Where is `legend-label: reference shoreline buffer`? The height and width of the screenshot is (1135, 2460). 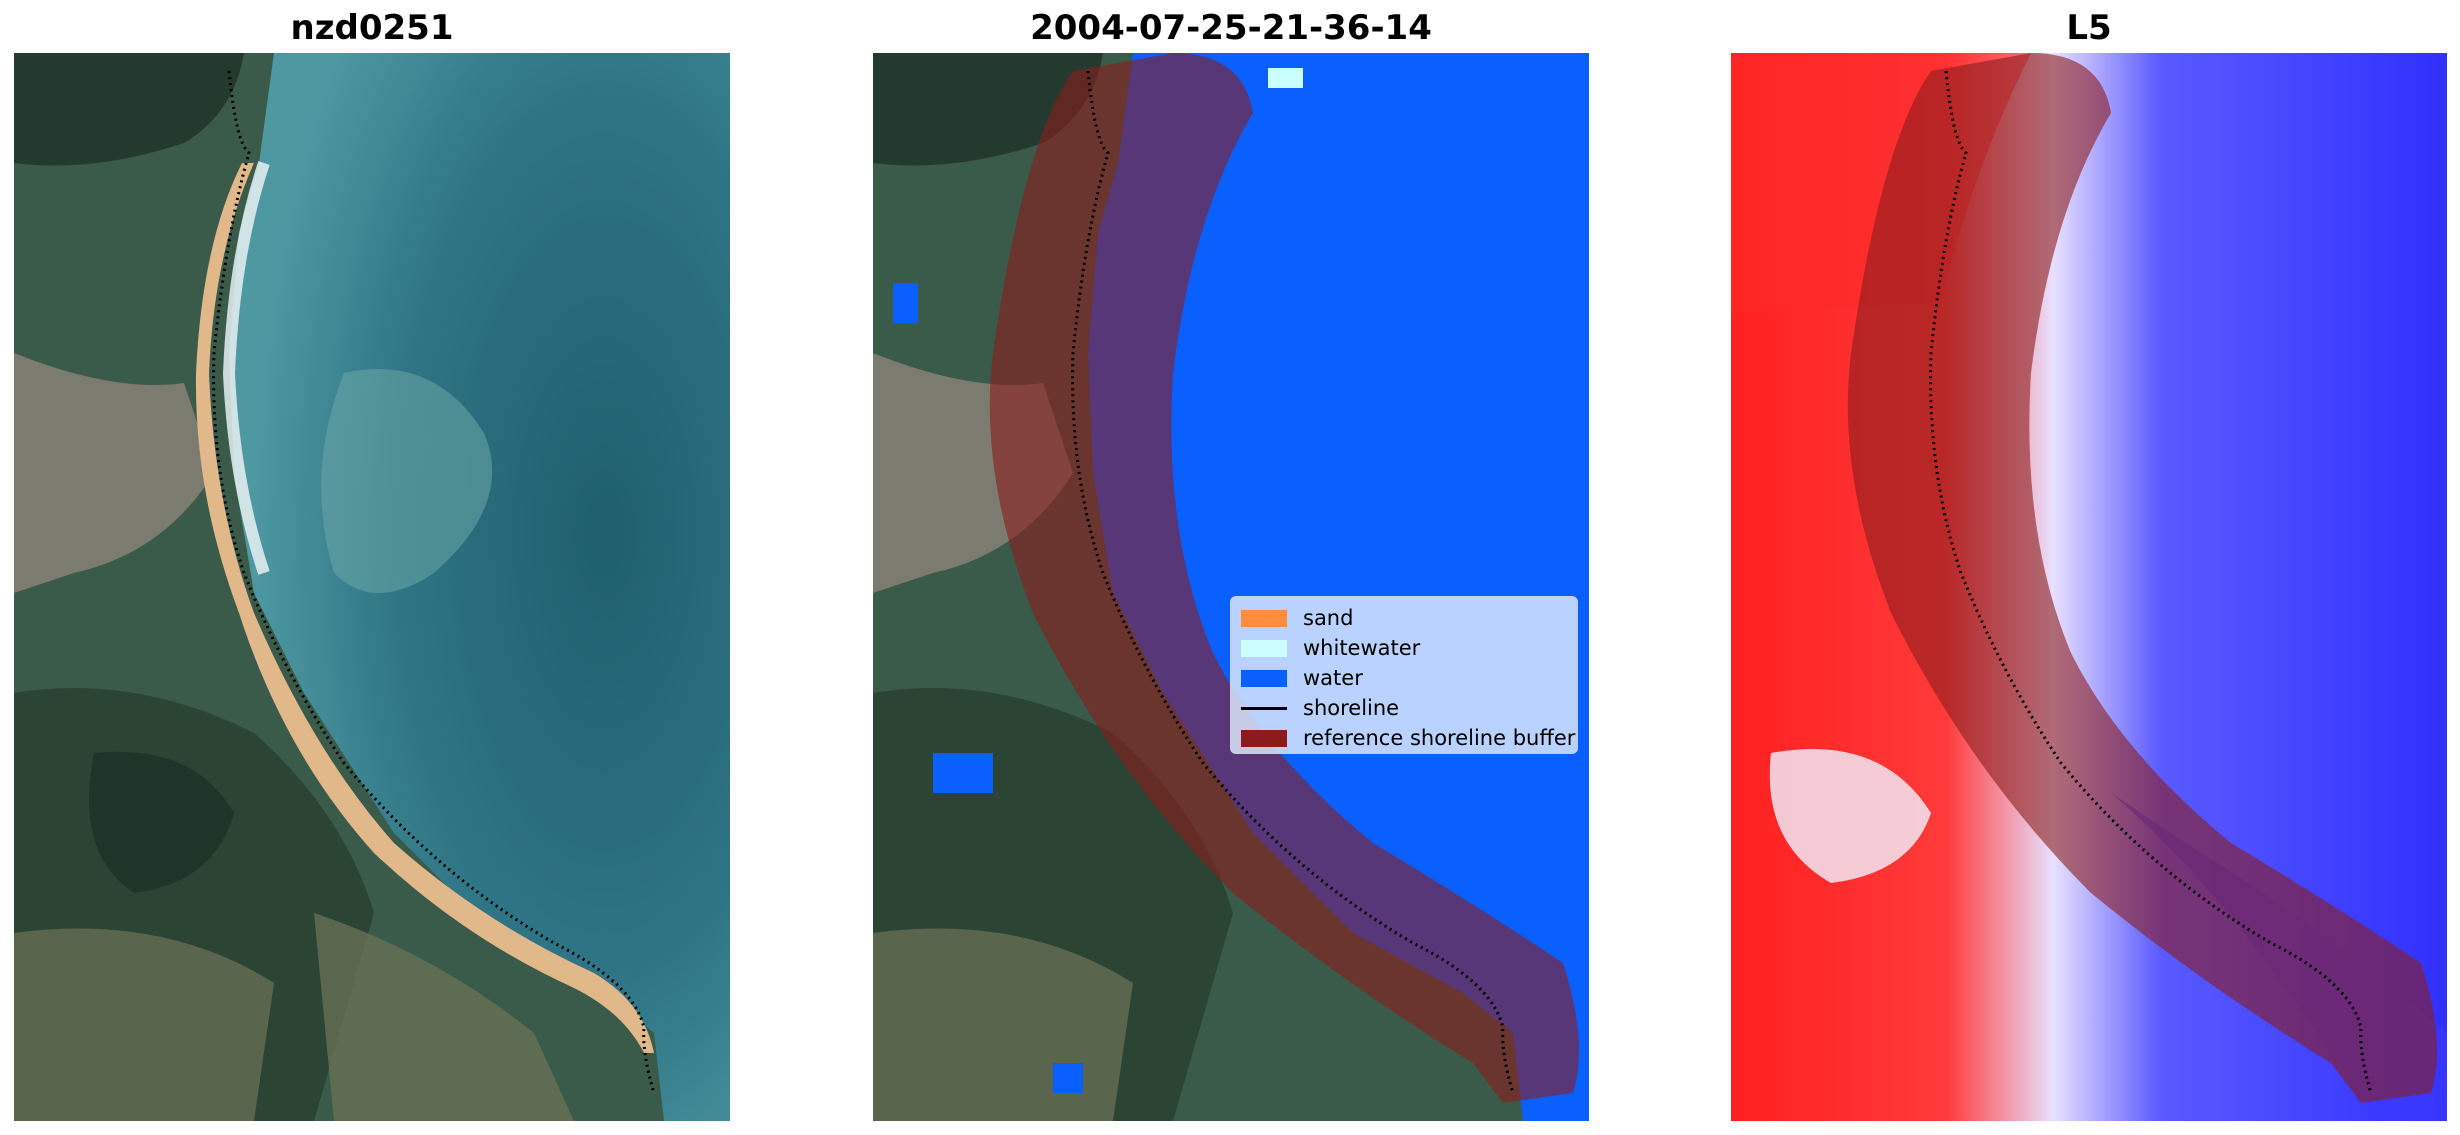
legend-label: reference shoreline buffer is located at coordinates (1439, 738).